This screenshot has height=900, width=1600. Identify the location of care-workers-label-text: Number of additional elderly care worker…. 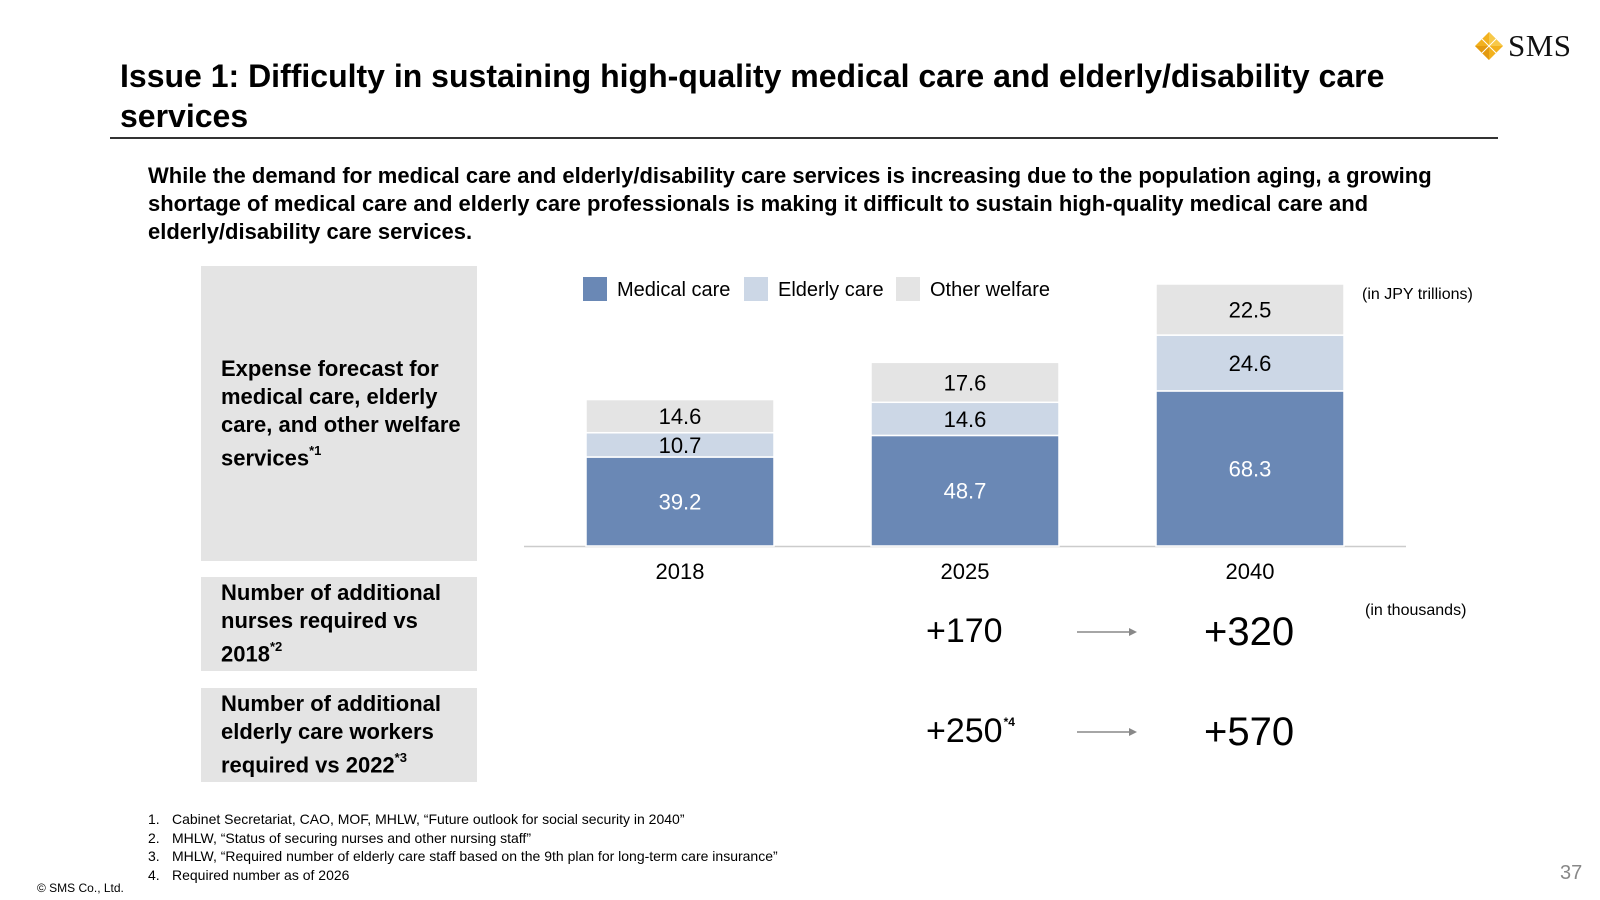
(331, 734).